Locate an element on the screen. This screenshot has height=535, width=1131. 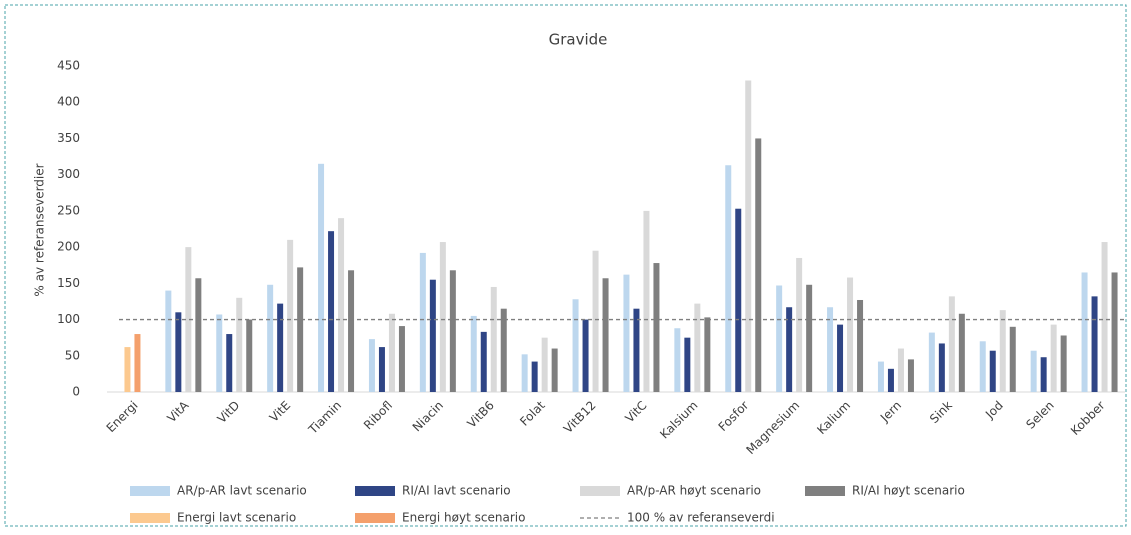
x-tick-label: VitA is located at coordinates (178, 412).